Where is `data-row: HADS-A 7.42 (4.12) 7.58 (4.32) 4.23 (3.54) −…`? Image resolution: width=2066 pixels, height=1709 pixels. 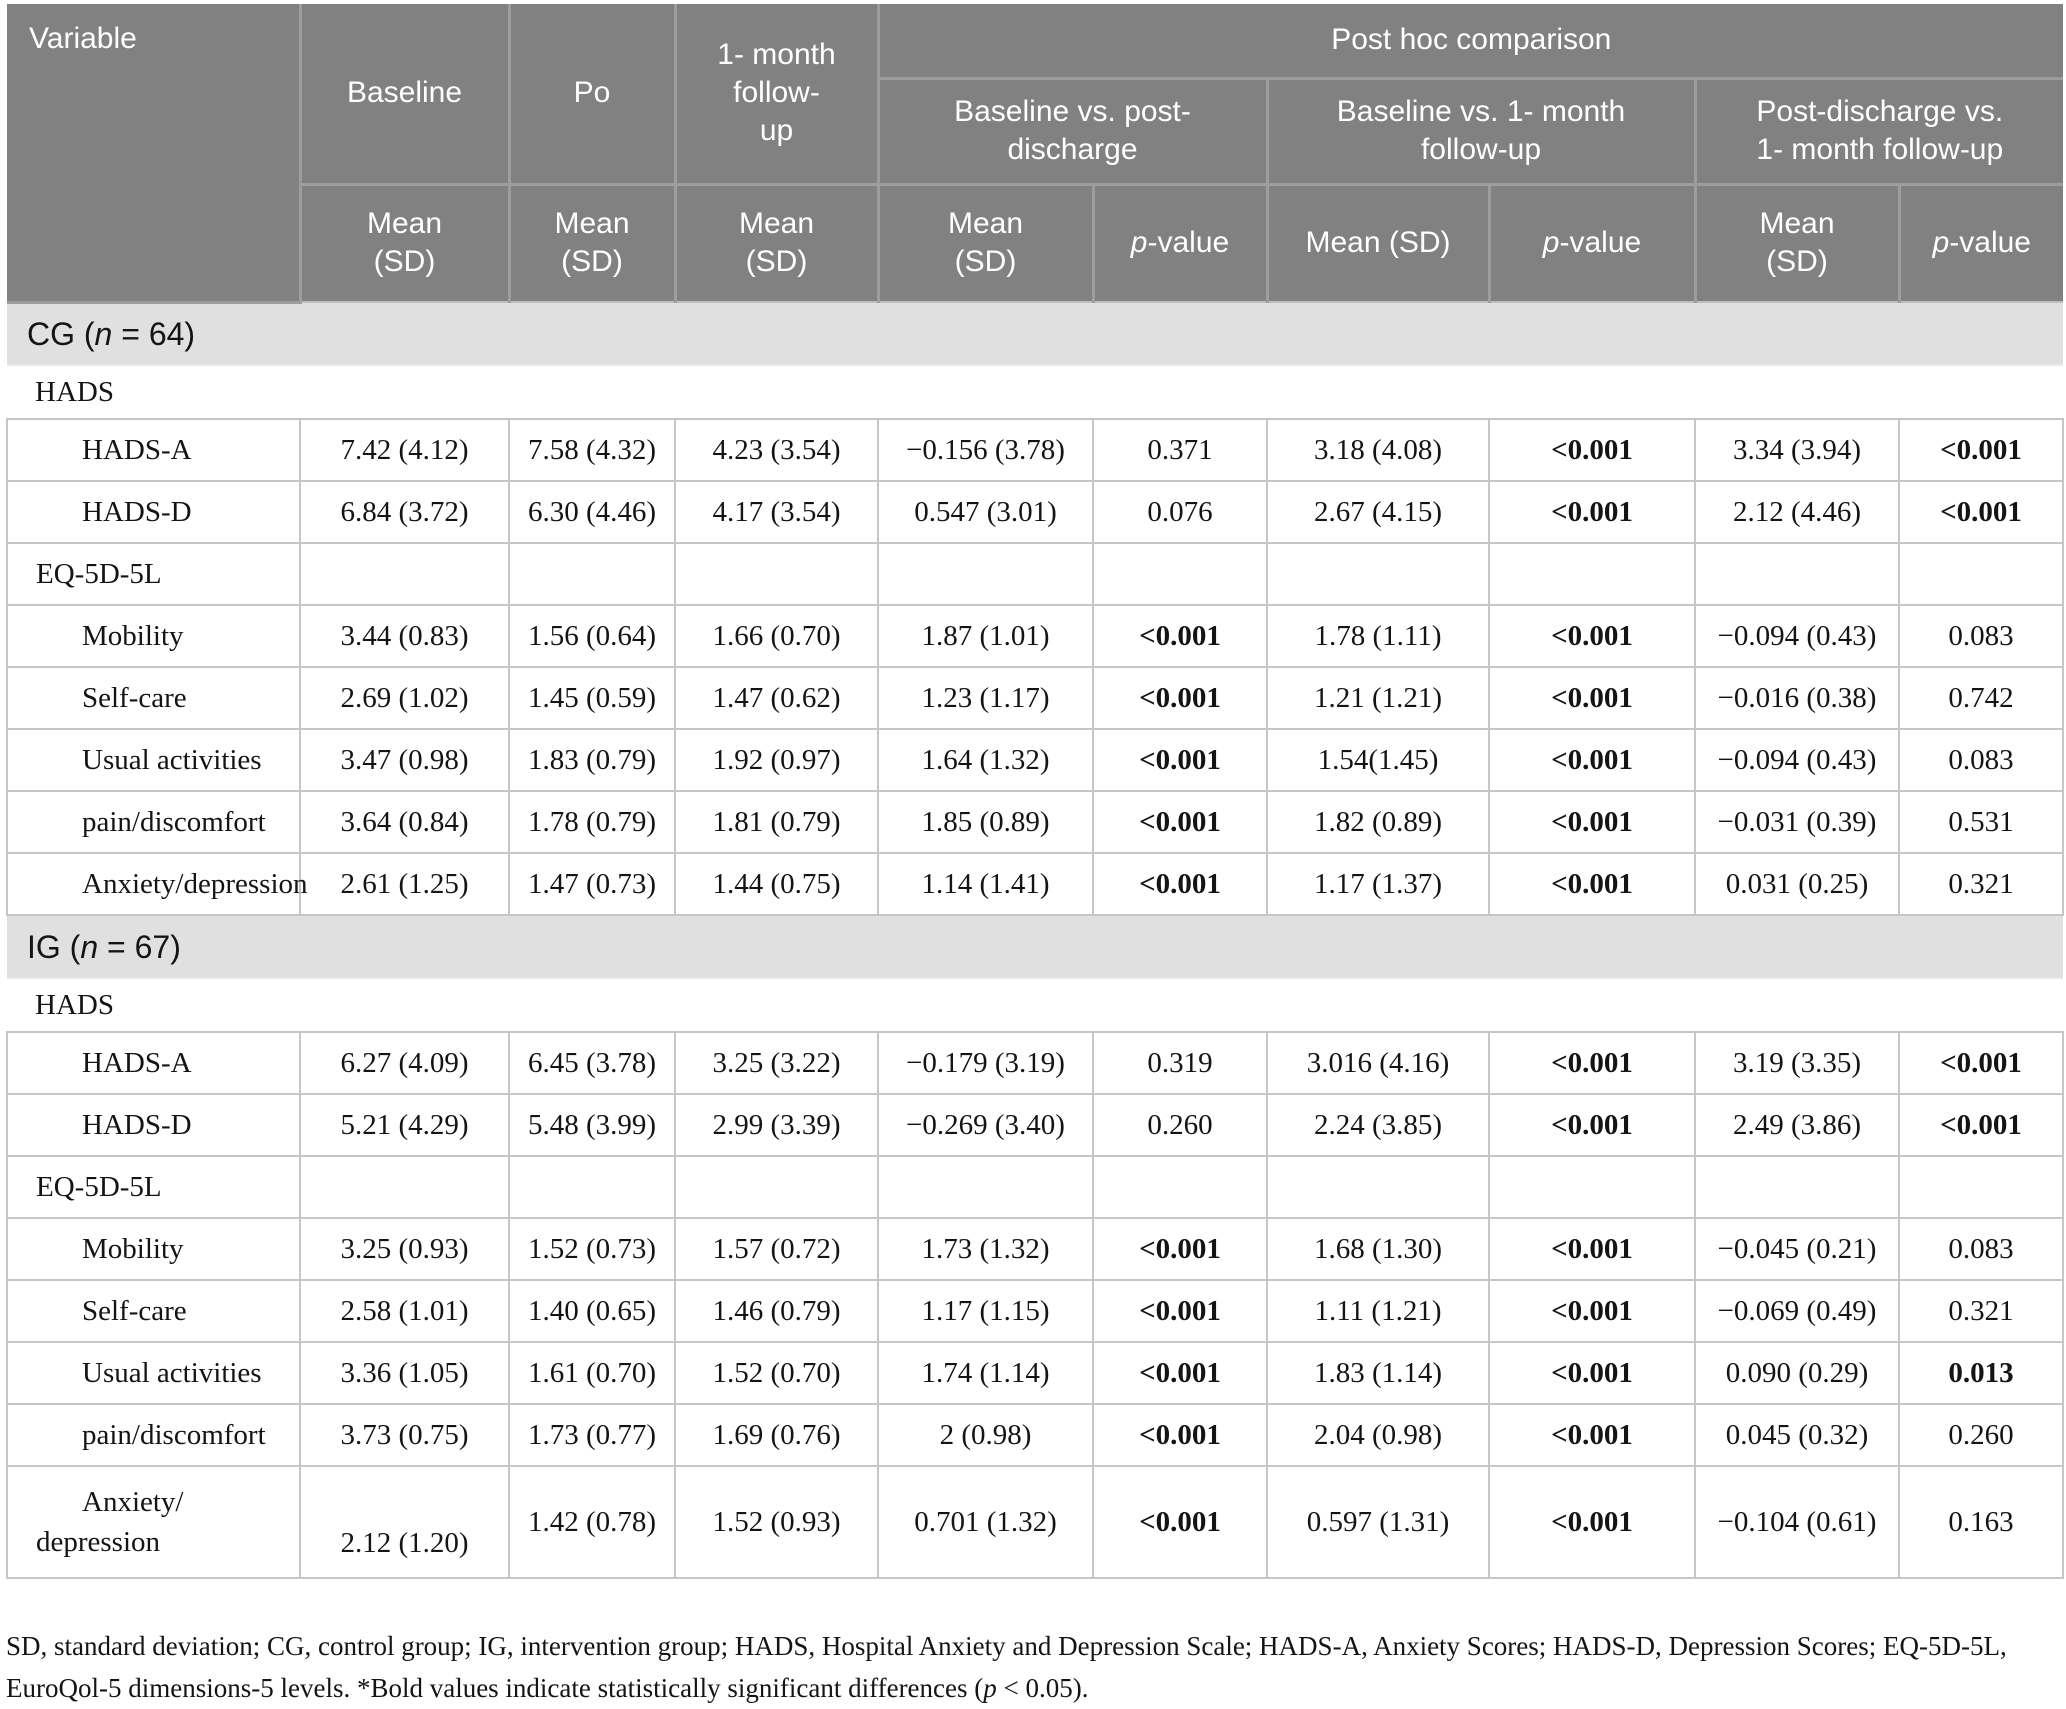 data-row: HADS-A 7.42 (4.12) 7.58 (4.32) 4.23 (3.54) −… is located at coordinates (1035, 450).